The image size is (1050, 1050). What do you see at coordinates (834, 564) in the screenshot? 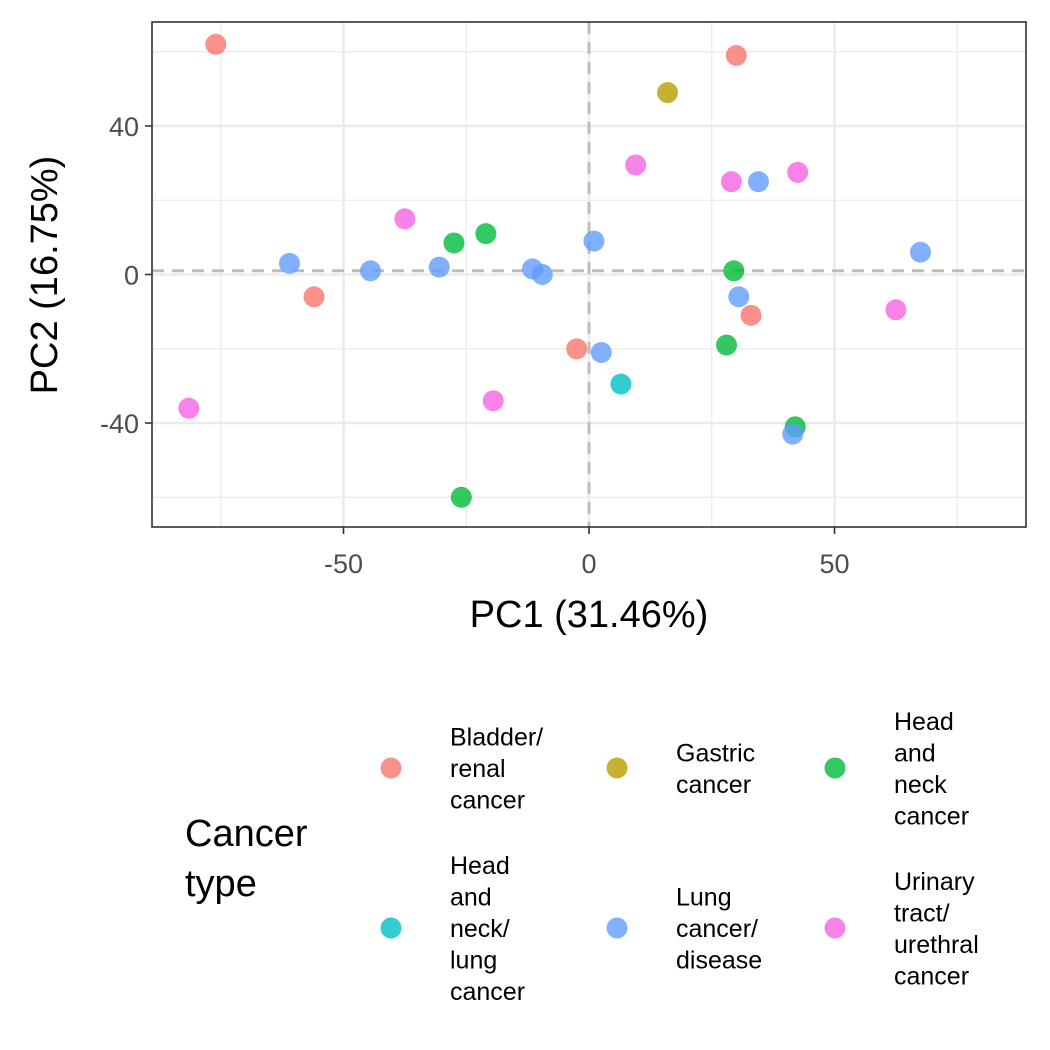
I see `x-tick-label: 50` at bounding box center [834, 564].